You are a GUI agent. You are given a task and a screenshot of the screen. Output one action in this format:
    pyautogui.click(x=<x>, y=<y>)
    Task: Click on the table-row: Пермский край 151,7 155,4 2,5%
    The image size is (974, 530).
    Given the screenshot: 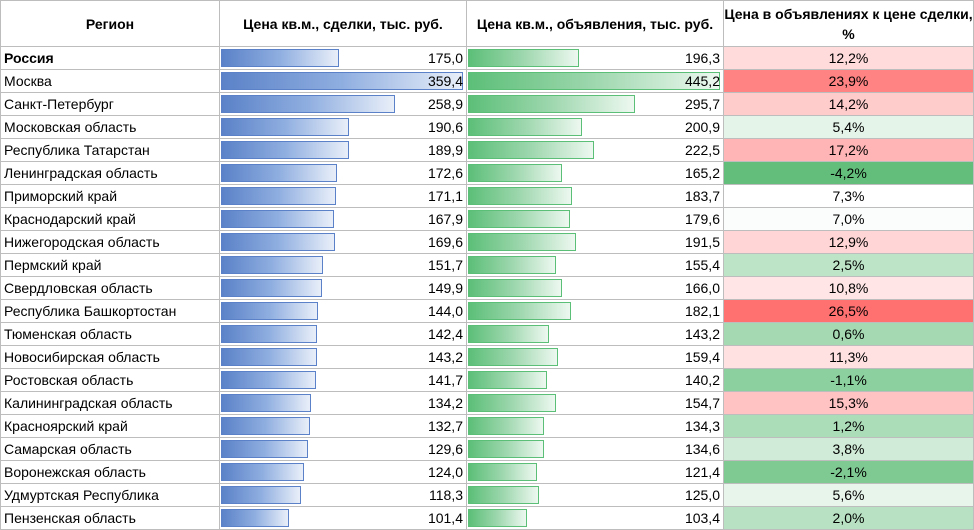 What is the action you would take?
    pyautogui.click(x=487, y=265)
    